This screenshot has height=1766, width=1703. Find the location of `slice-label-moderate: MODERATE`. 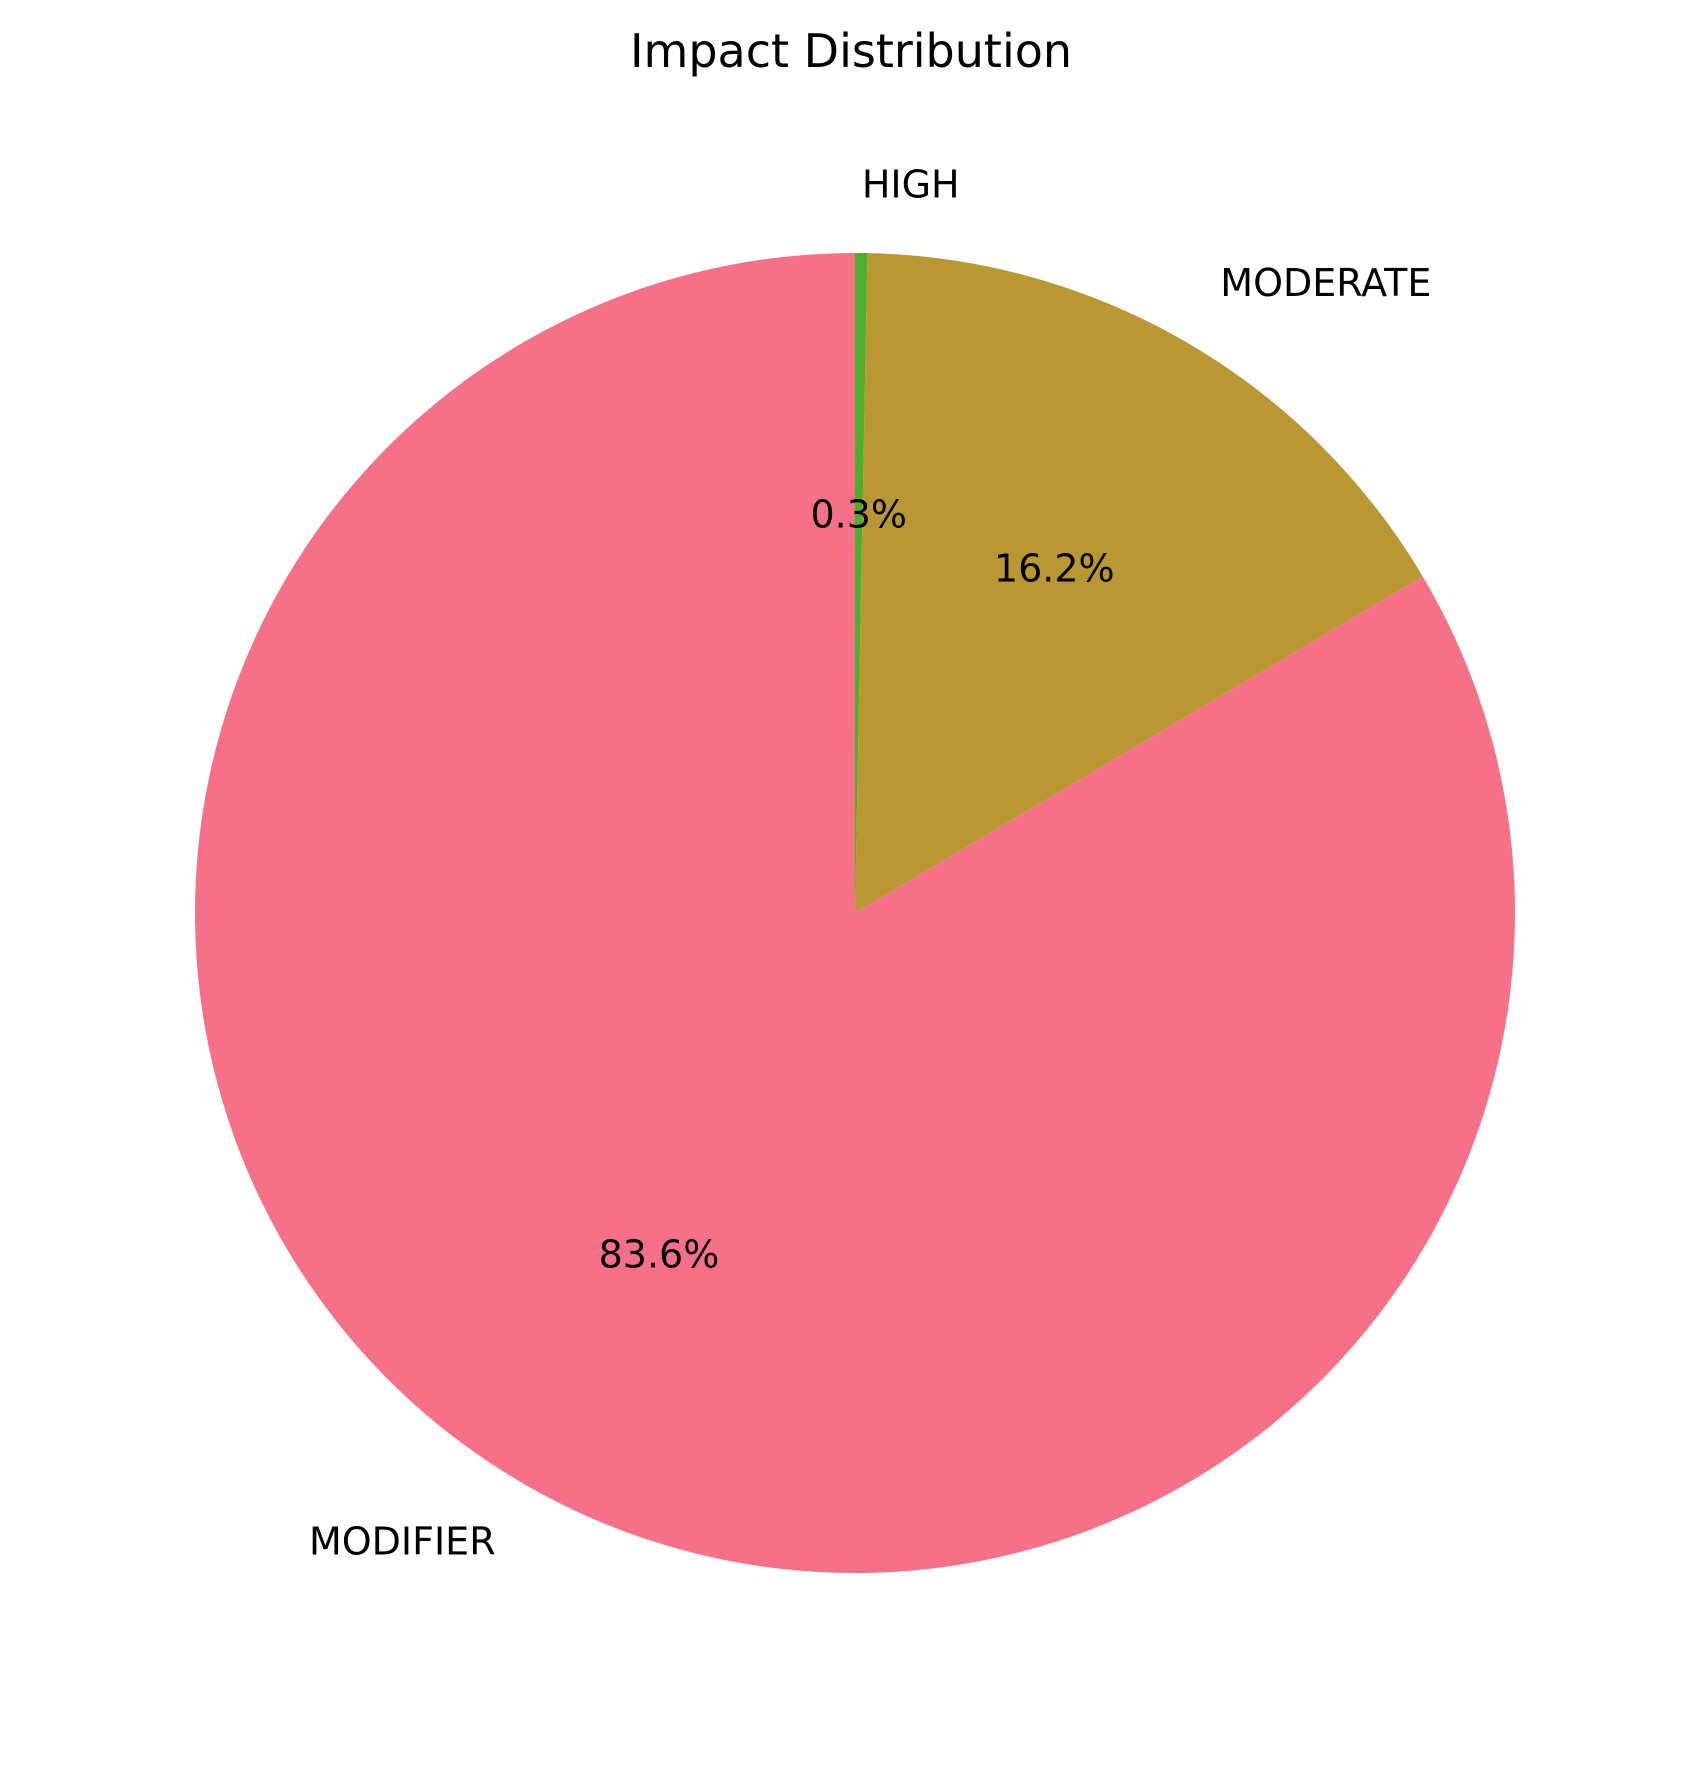

slice-label-moderate: MODERATE is located at coordinates (1325, 283).